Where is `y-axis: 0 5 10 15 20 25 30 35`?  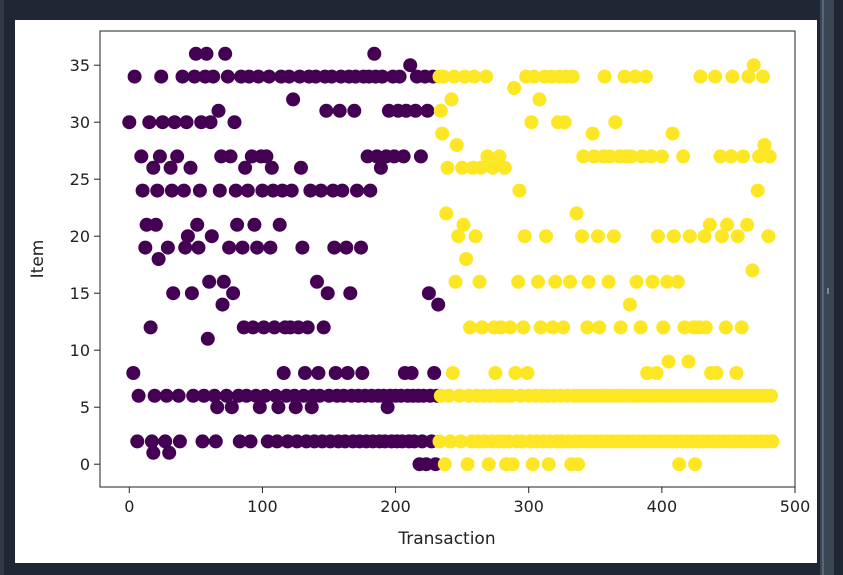 y-axis: 0 5 10 15 20 25 30 35 is located at coordinates (85, 265).